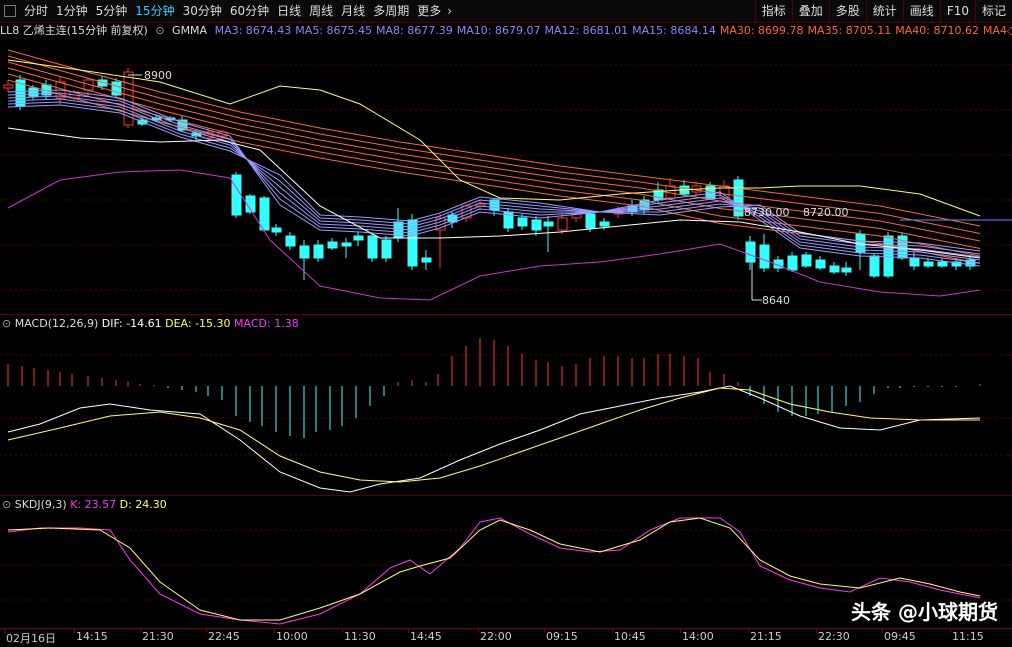 The height and width of the screenshot is (647, 1012). What do you see at coordinates (849, 30) in the screenshot?
I see `ma-value: MA35: 8705.11` at bounding box center [849, 30].